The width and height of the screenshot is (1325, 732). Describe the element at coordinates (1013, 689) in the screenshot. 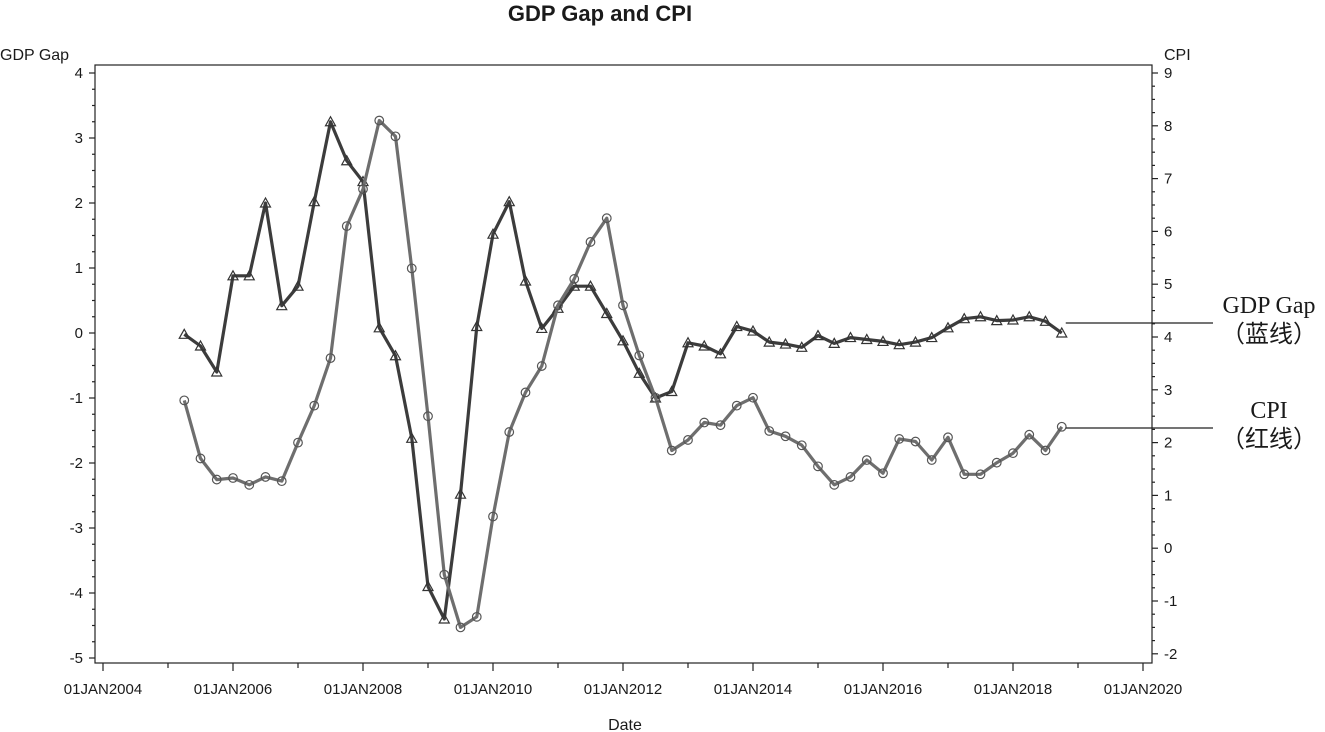

I see `x-tick-label: 01JAN2018` at that location.